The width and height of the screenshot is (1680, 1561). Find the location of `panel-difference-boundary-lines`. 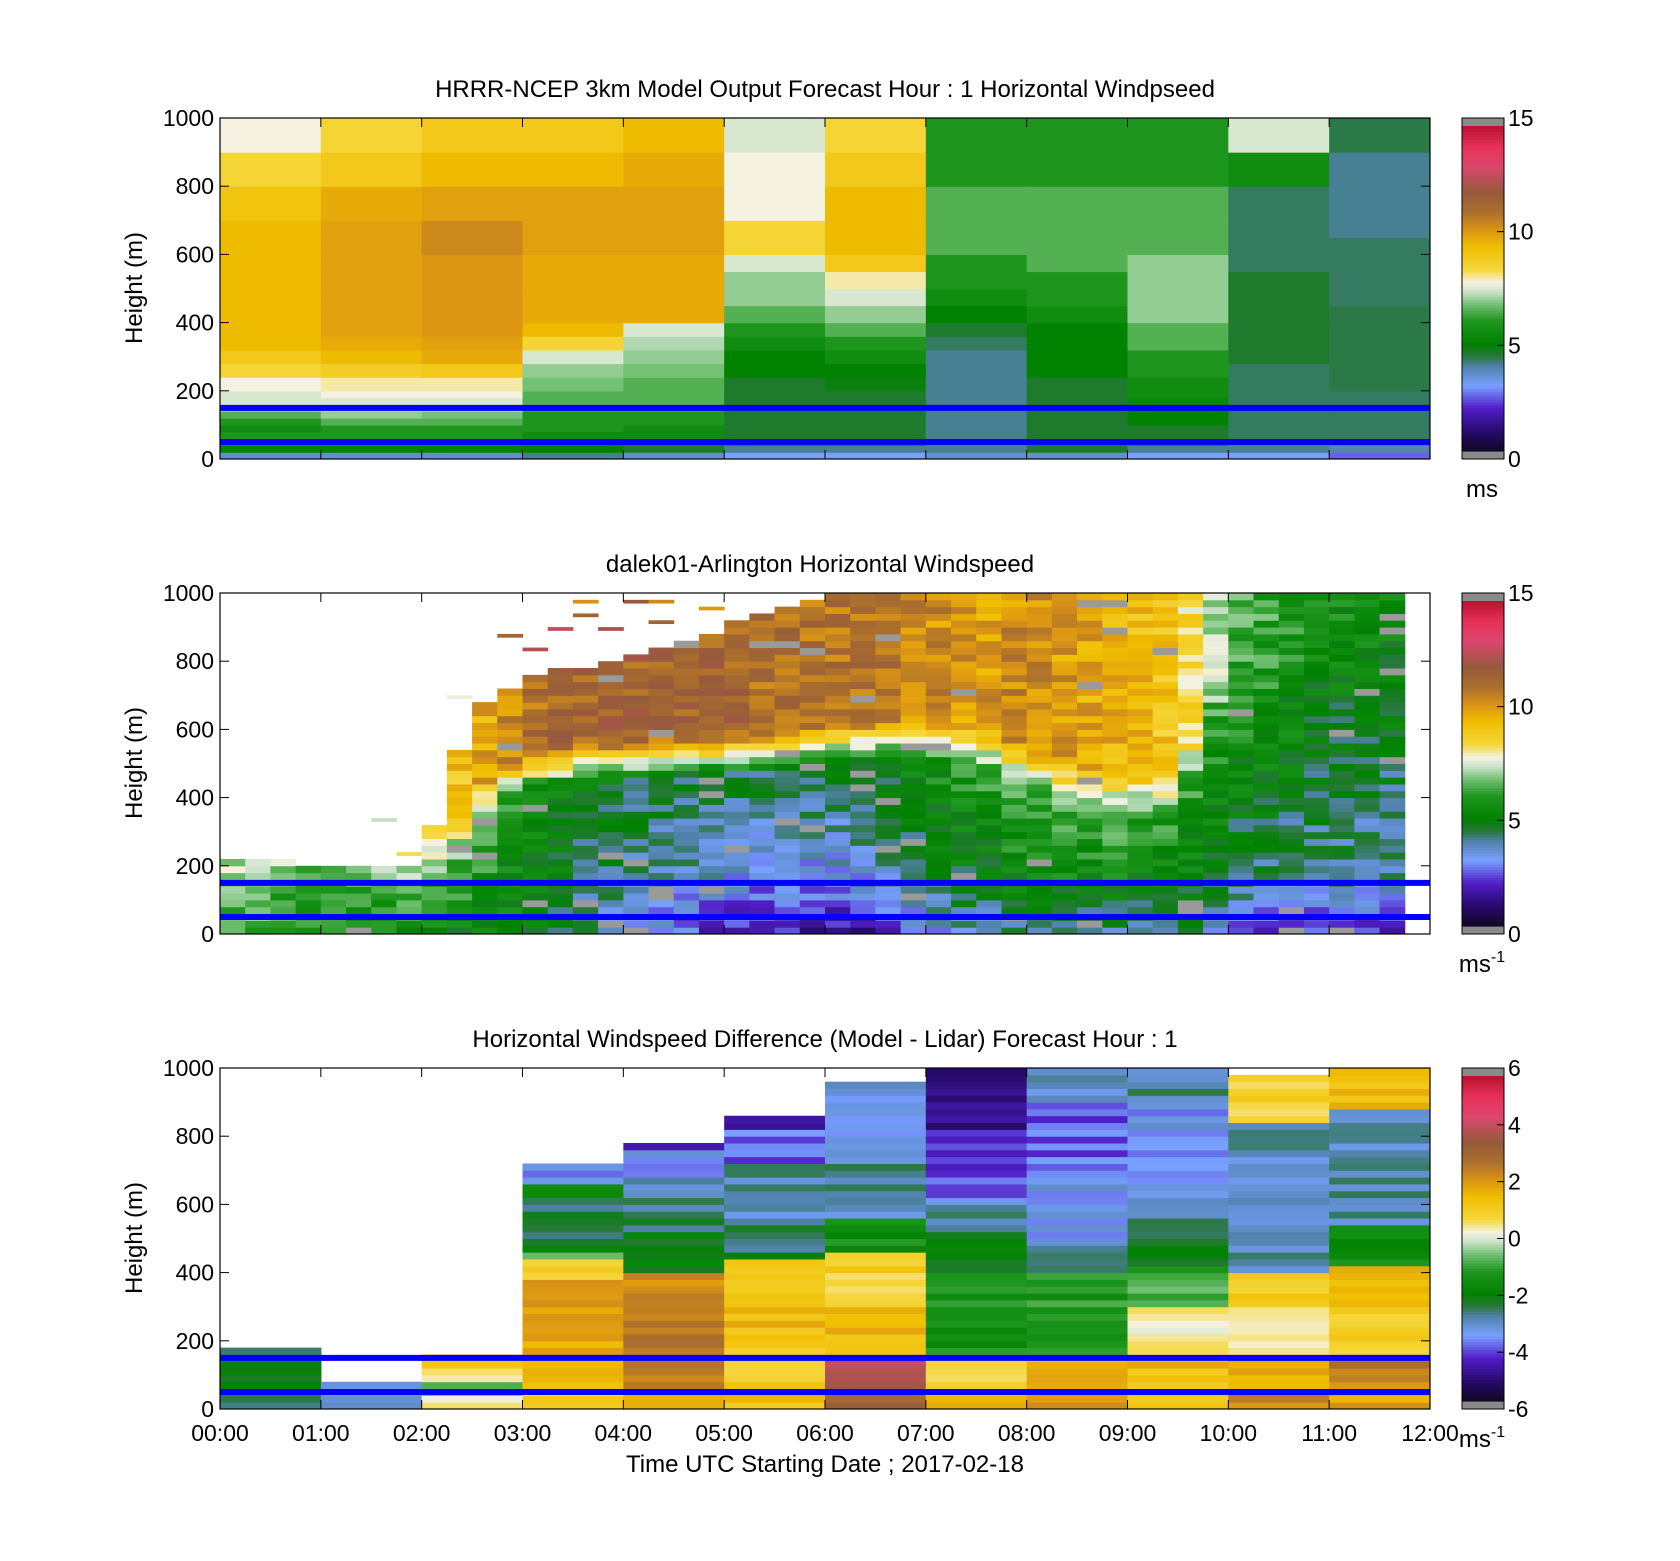

panel-difference-boundary-lines is located at coordinates (825, 1374).